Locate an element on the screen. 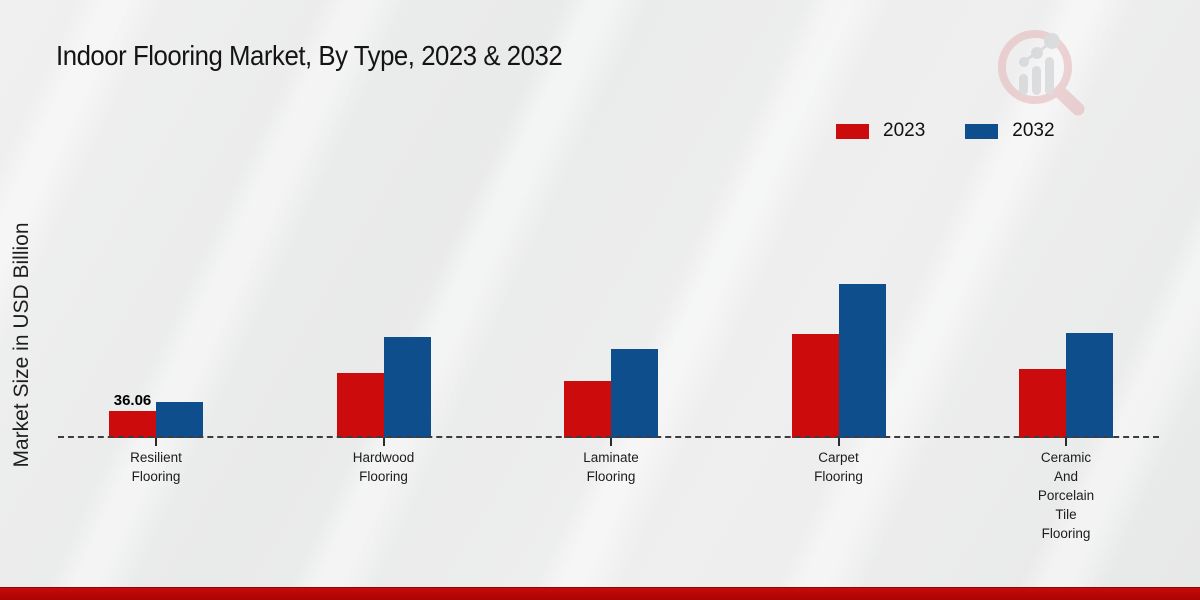 This screenshot has height=600, width=1200. category-label-resilient-flooring: Resilient Flooring is located at coordinates (156, 467).